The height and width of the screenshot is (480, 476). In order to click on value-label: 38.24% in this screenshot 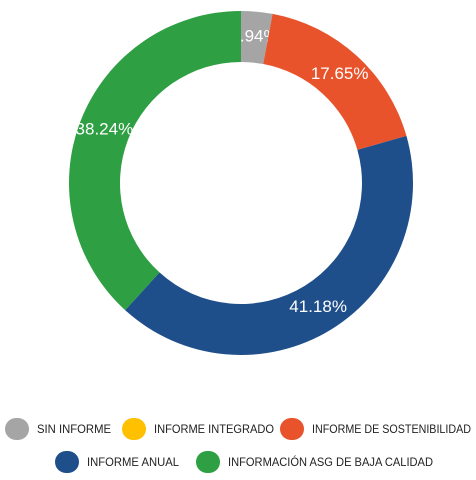, I will do `click(105, 129)`.